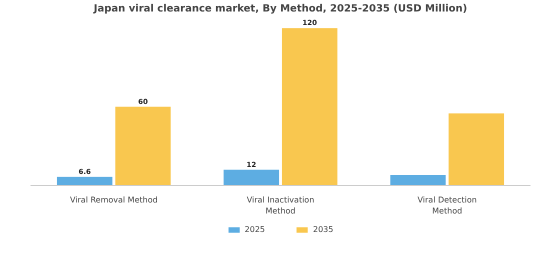 This screenshot has width=560, height=280. I want to click on legend-label: 2025, so click(254, 229).